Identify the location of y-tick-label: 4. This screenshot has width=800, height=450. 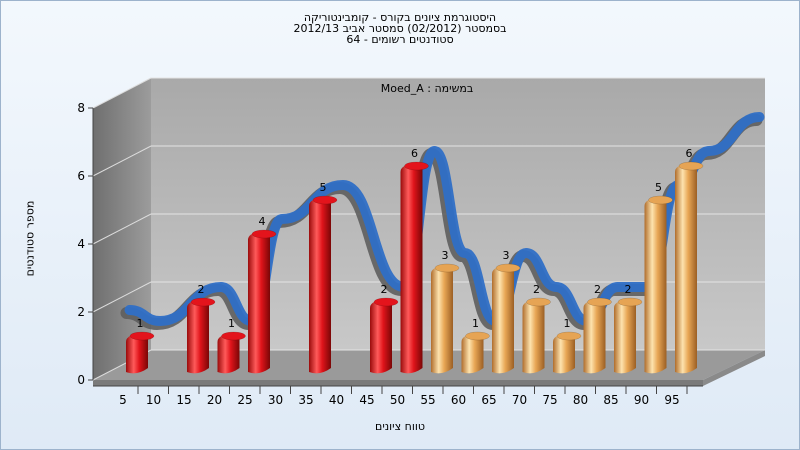
(81, 244).